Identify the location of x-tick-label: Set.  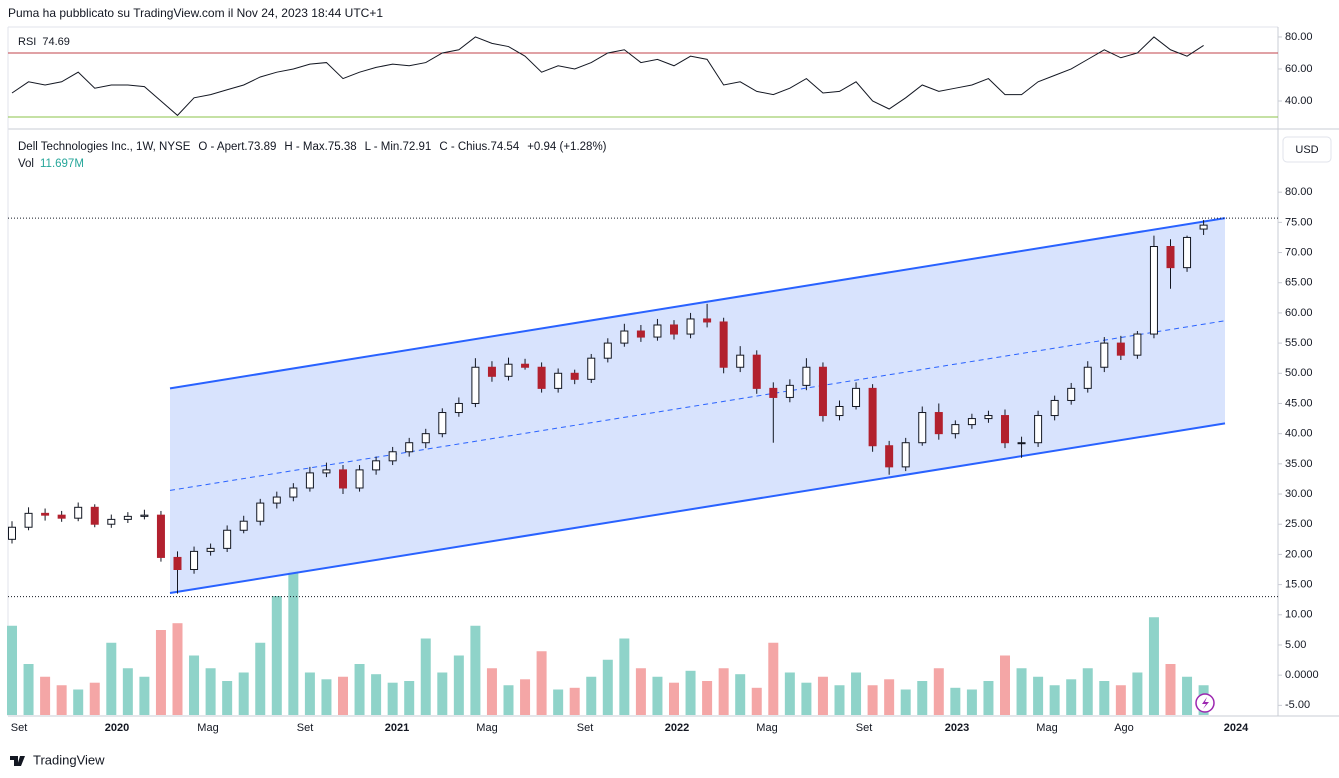
(864, 728).